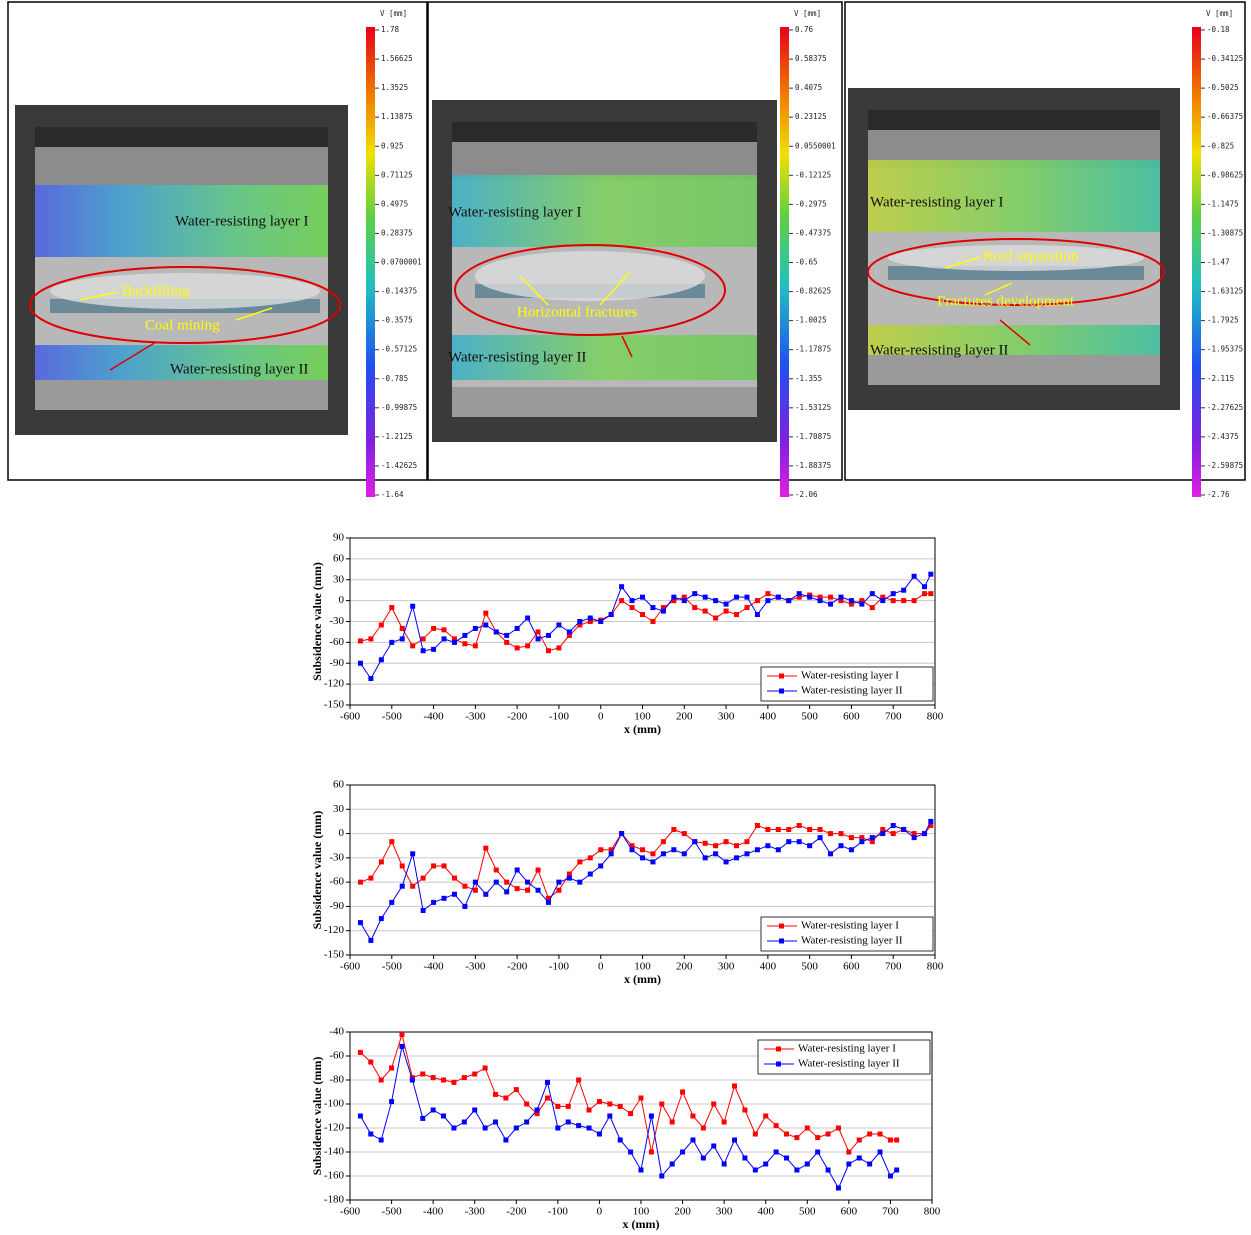  I want to click on x-tick-label: 600, so click(849, 1212).